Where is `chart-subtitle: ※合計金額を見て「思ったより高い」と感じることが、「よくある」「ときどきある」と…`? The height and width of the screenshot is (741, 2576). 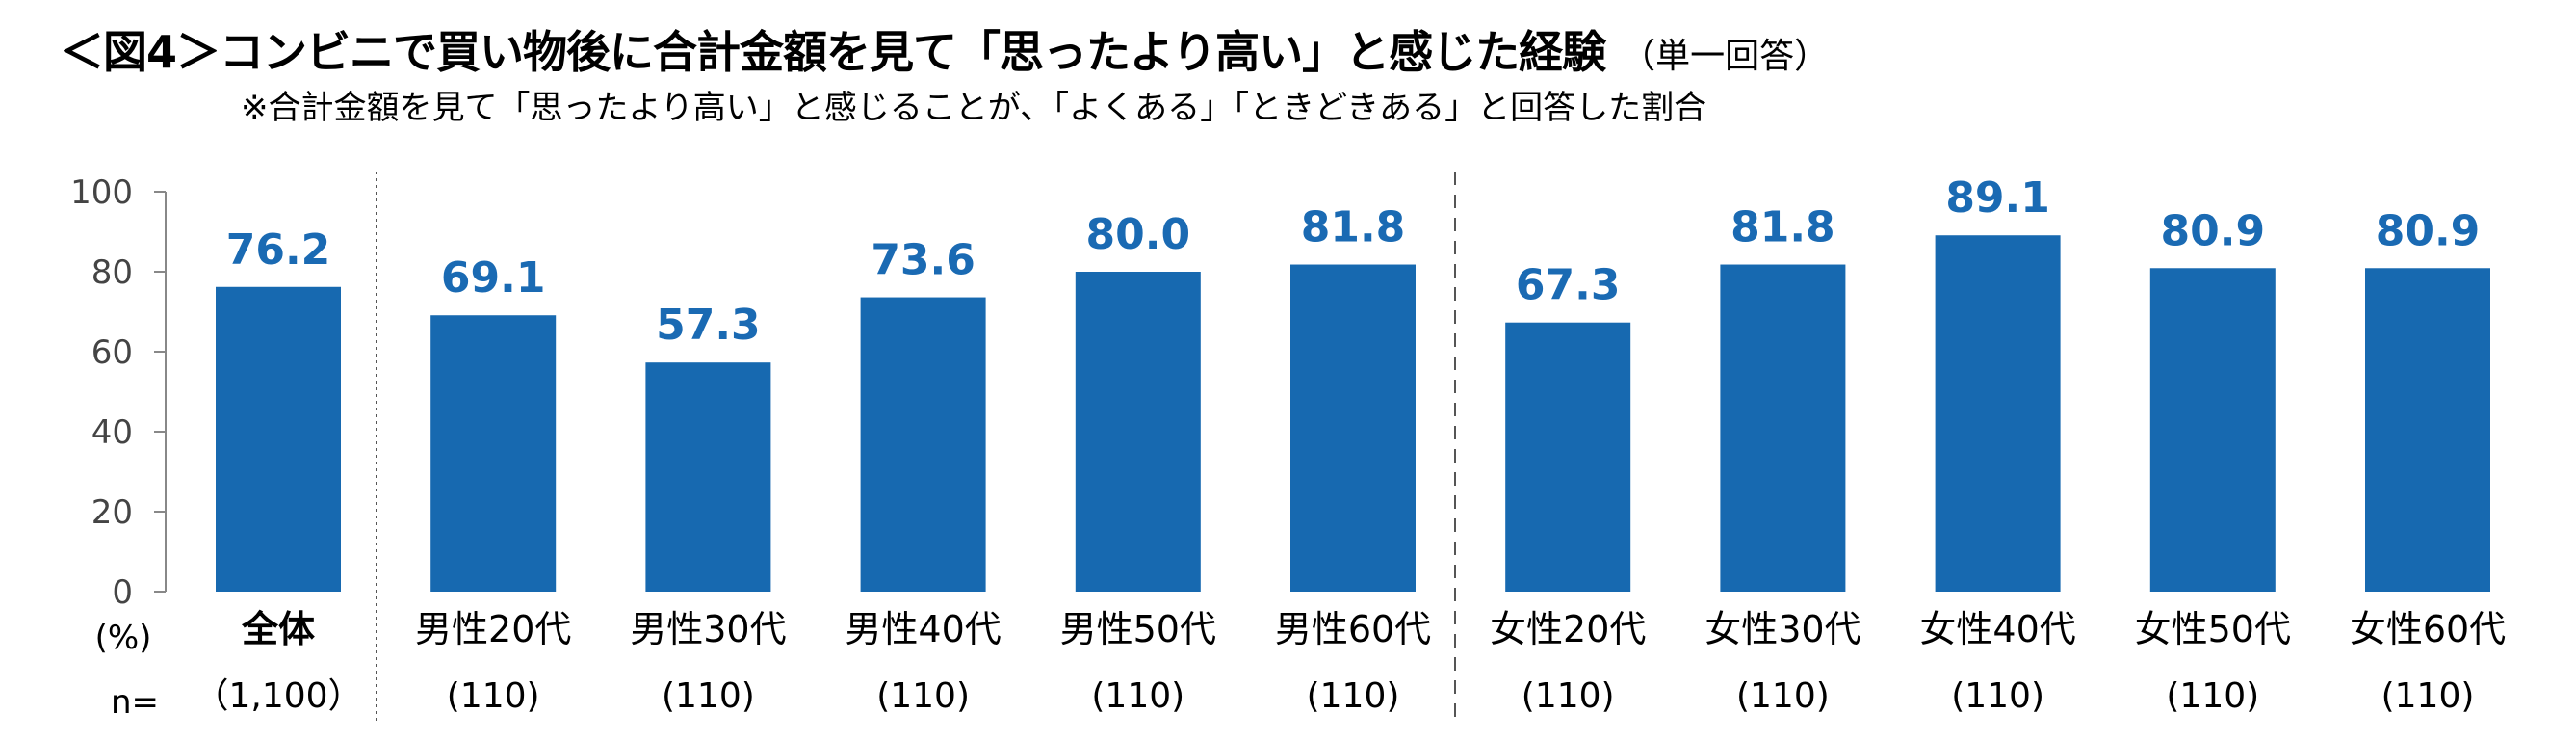 chart-subtitle: ※合計金額を見て「思ったより高い」と感じることが、「よくある」「ときどきある」と… is located at coordinates (974, 108).